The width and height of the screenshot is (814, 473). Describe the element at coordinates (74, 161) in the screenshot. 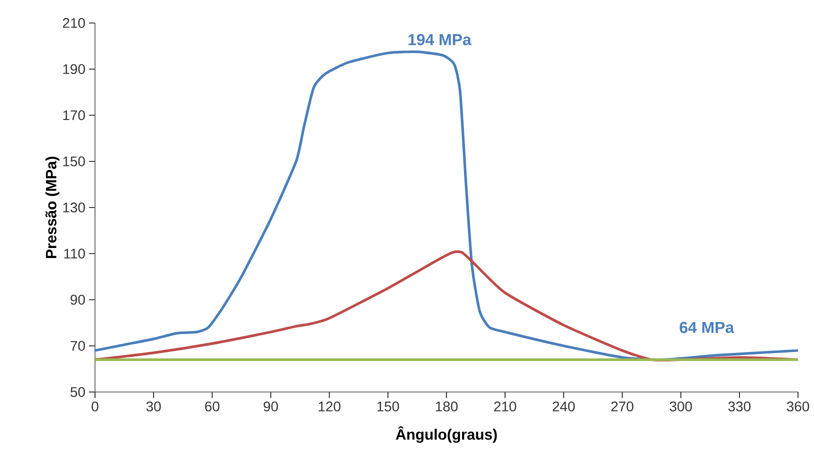

I see `y-tick-label: 150` at that location.